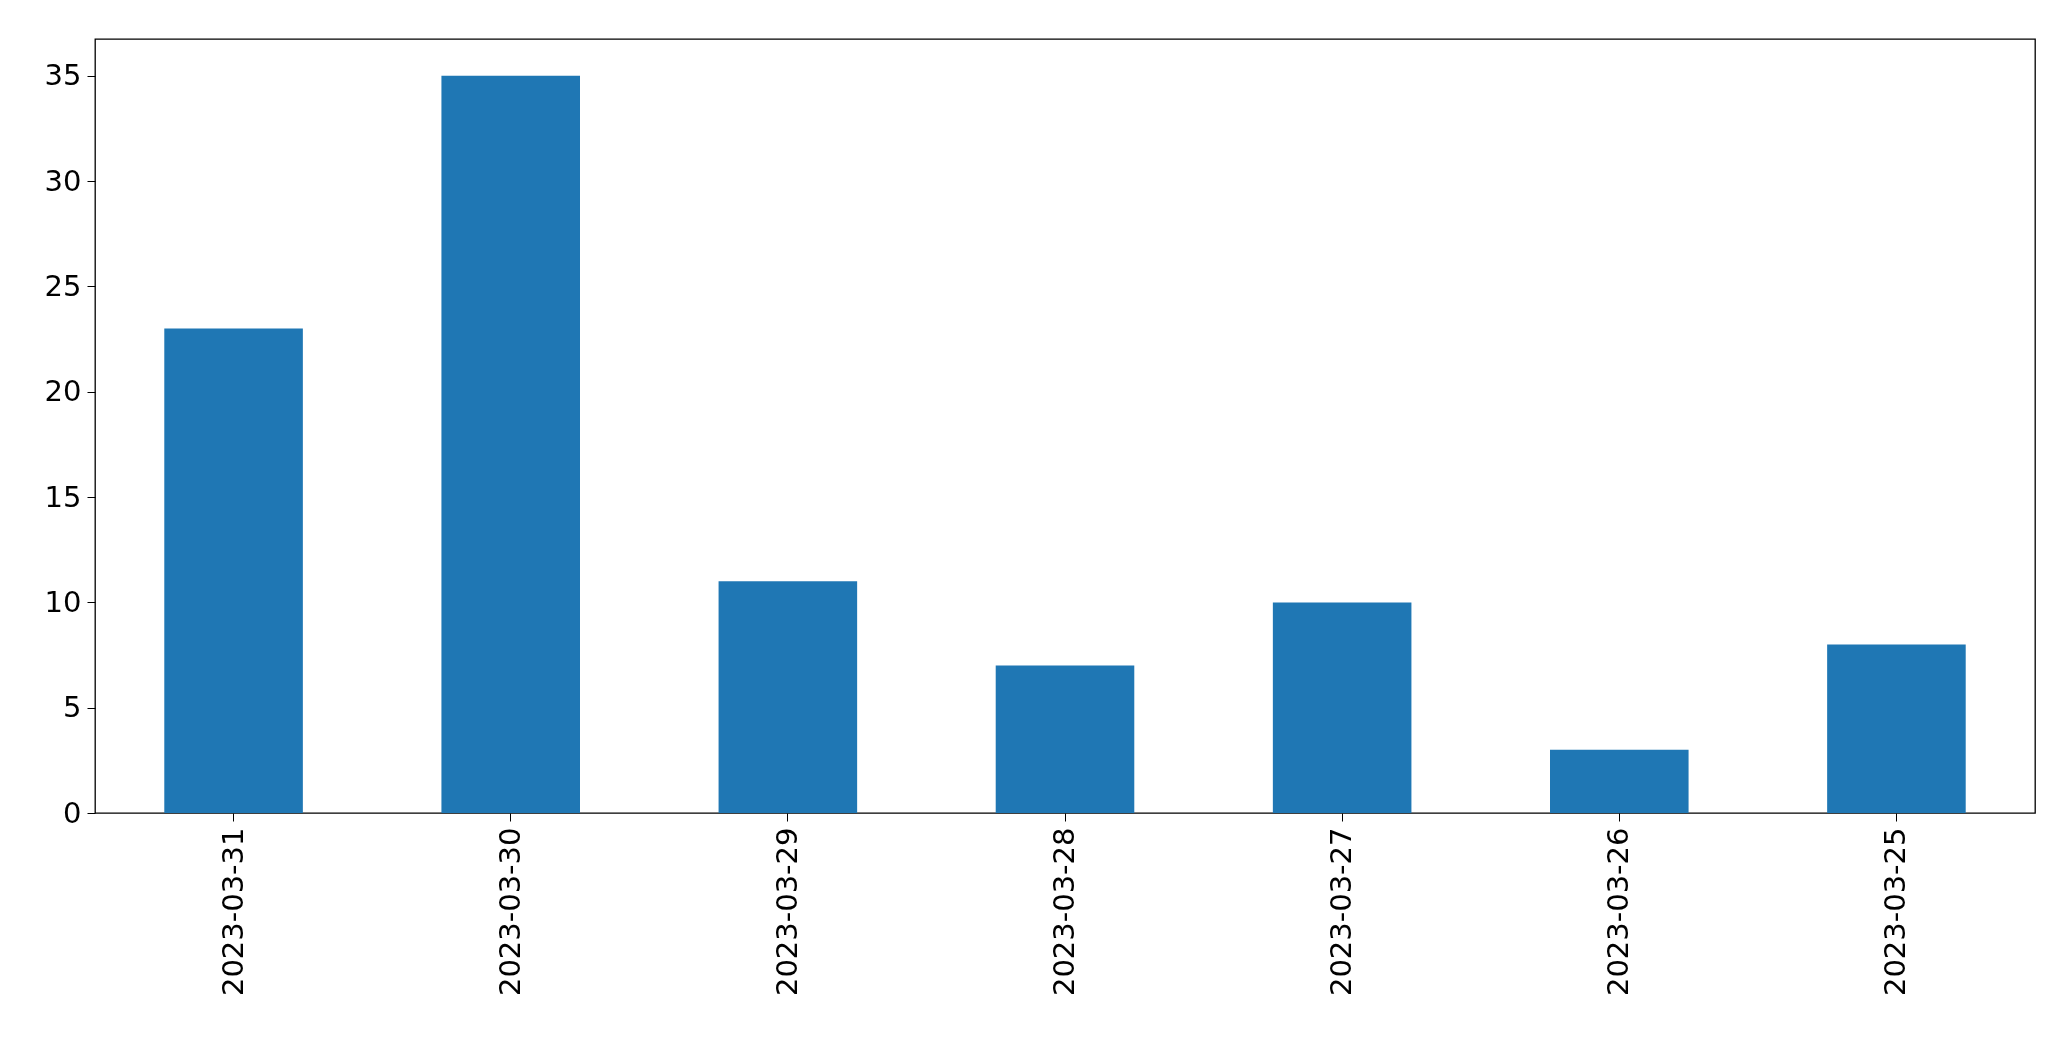 This screenshot has width=2071, height=1061. I want to click on x-tick-label: 2023-03-25, so click(1895, 912).